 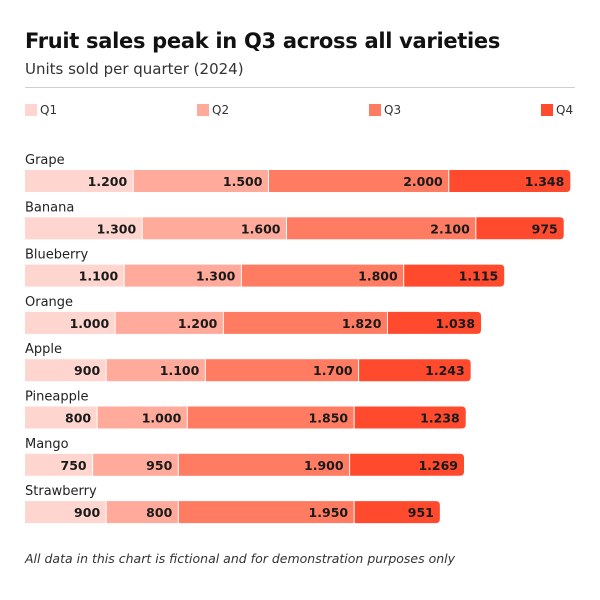 I want to click on data-label-orange-q4: 1.038, so click(x=456, y=323).